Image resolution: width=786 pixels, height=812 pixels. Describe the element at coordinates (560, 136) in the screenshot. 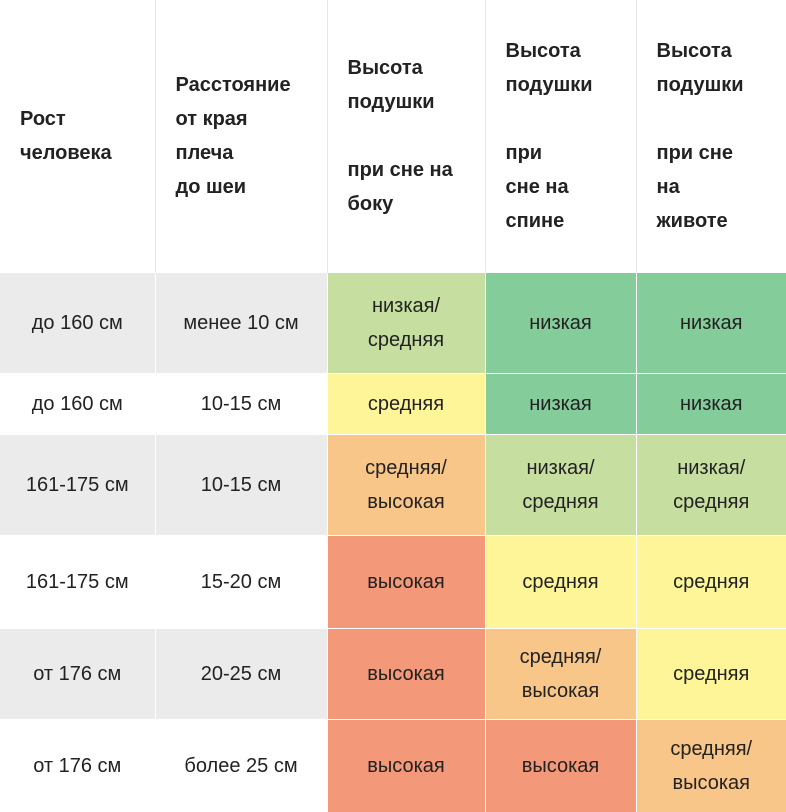

I see `header-back: Высота подушки при сне на спине` at that location.